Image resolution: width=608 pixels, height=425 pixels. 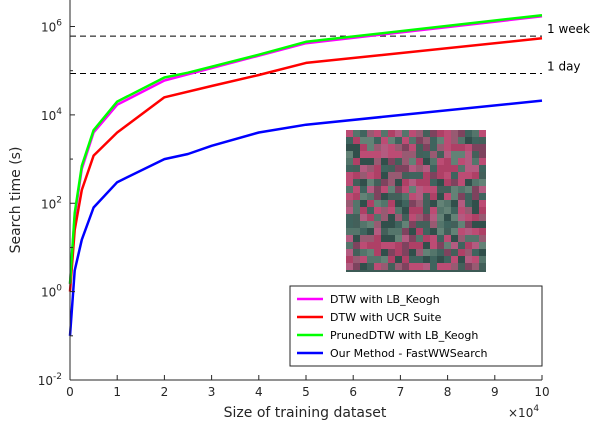 What do you see at coordinates (564, 67) in the screenshot?
I see `reference-line-label-1: 1 day` at bounding box center [564, 67].